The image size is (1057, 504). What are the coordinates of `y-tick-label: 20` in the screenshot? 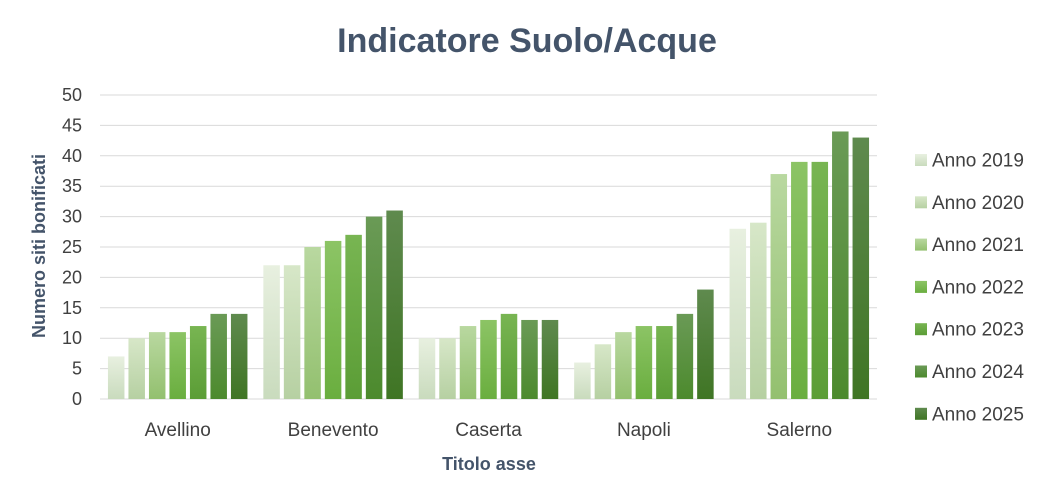 It's located at (72, 277).